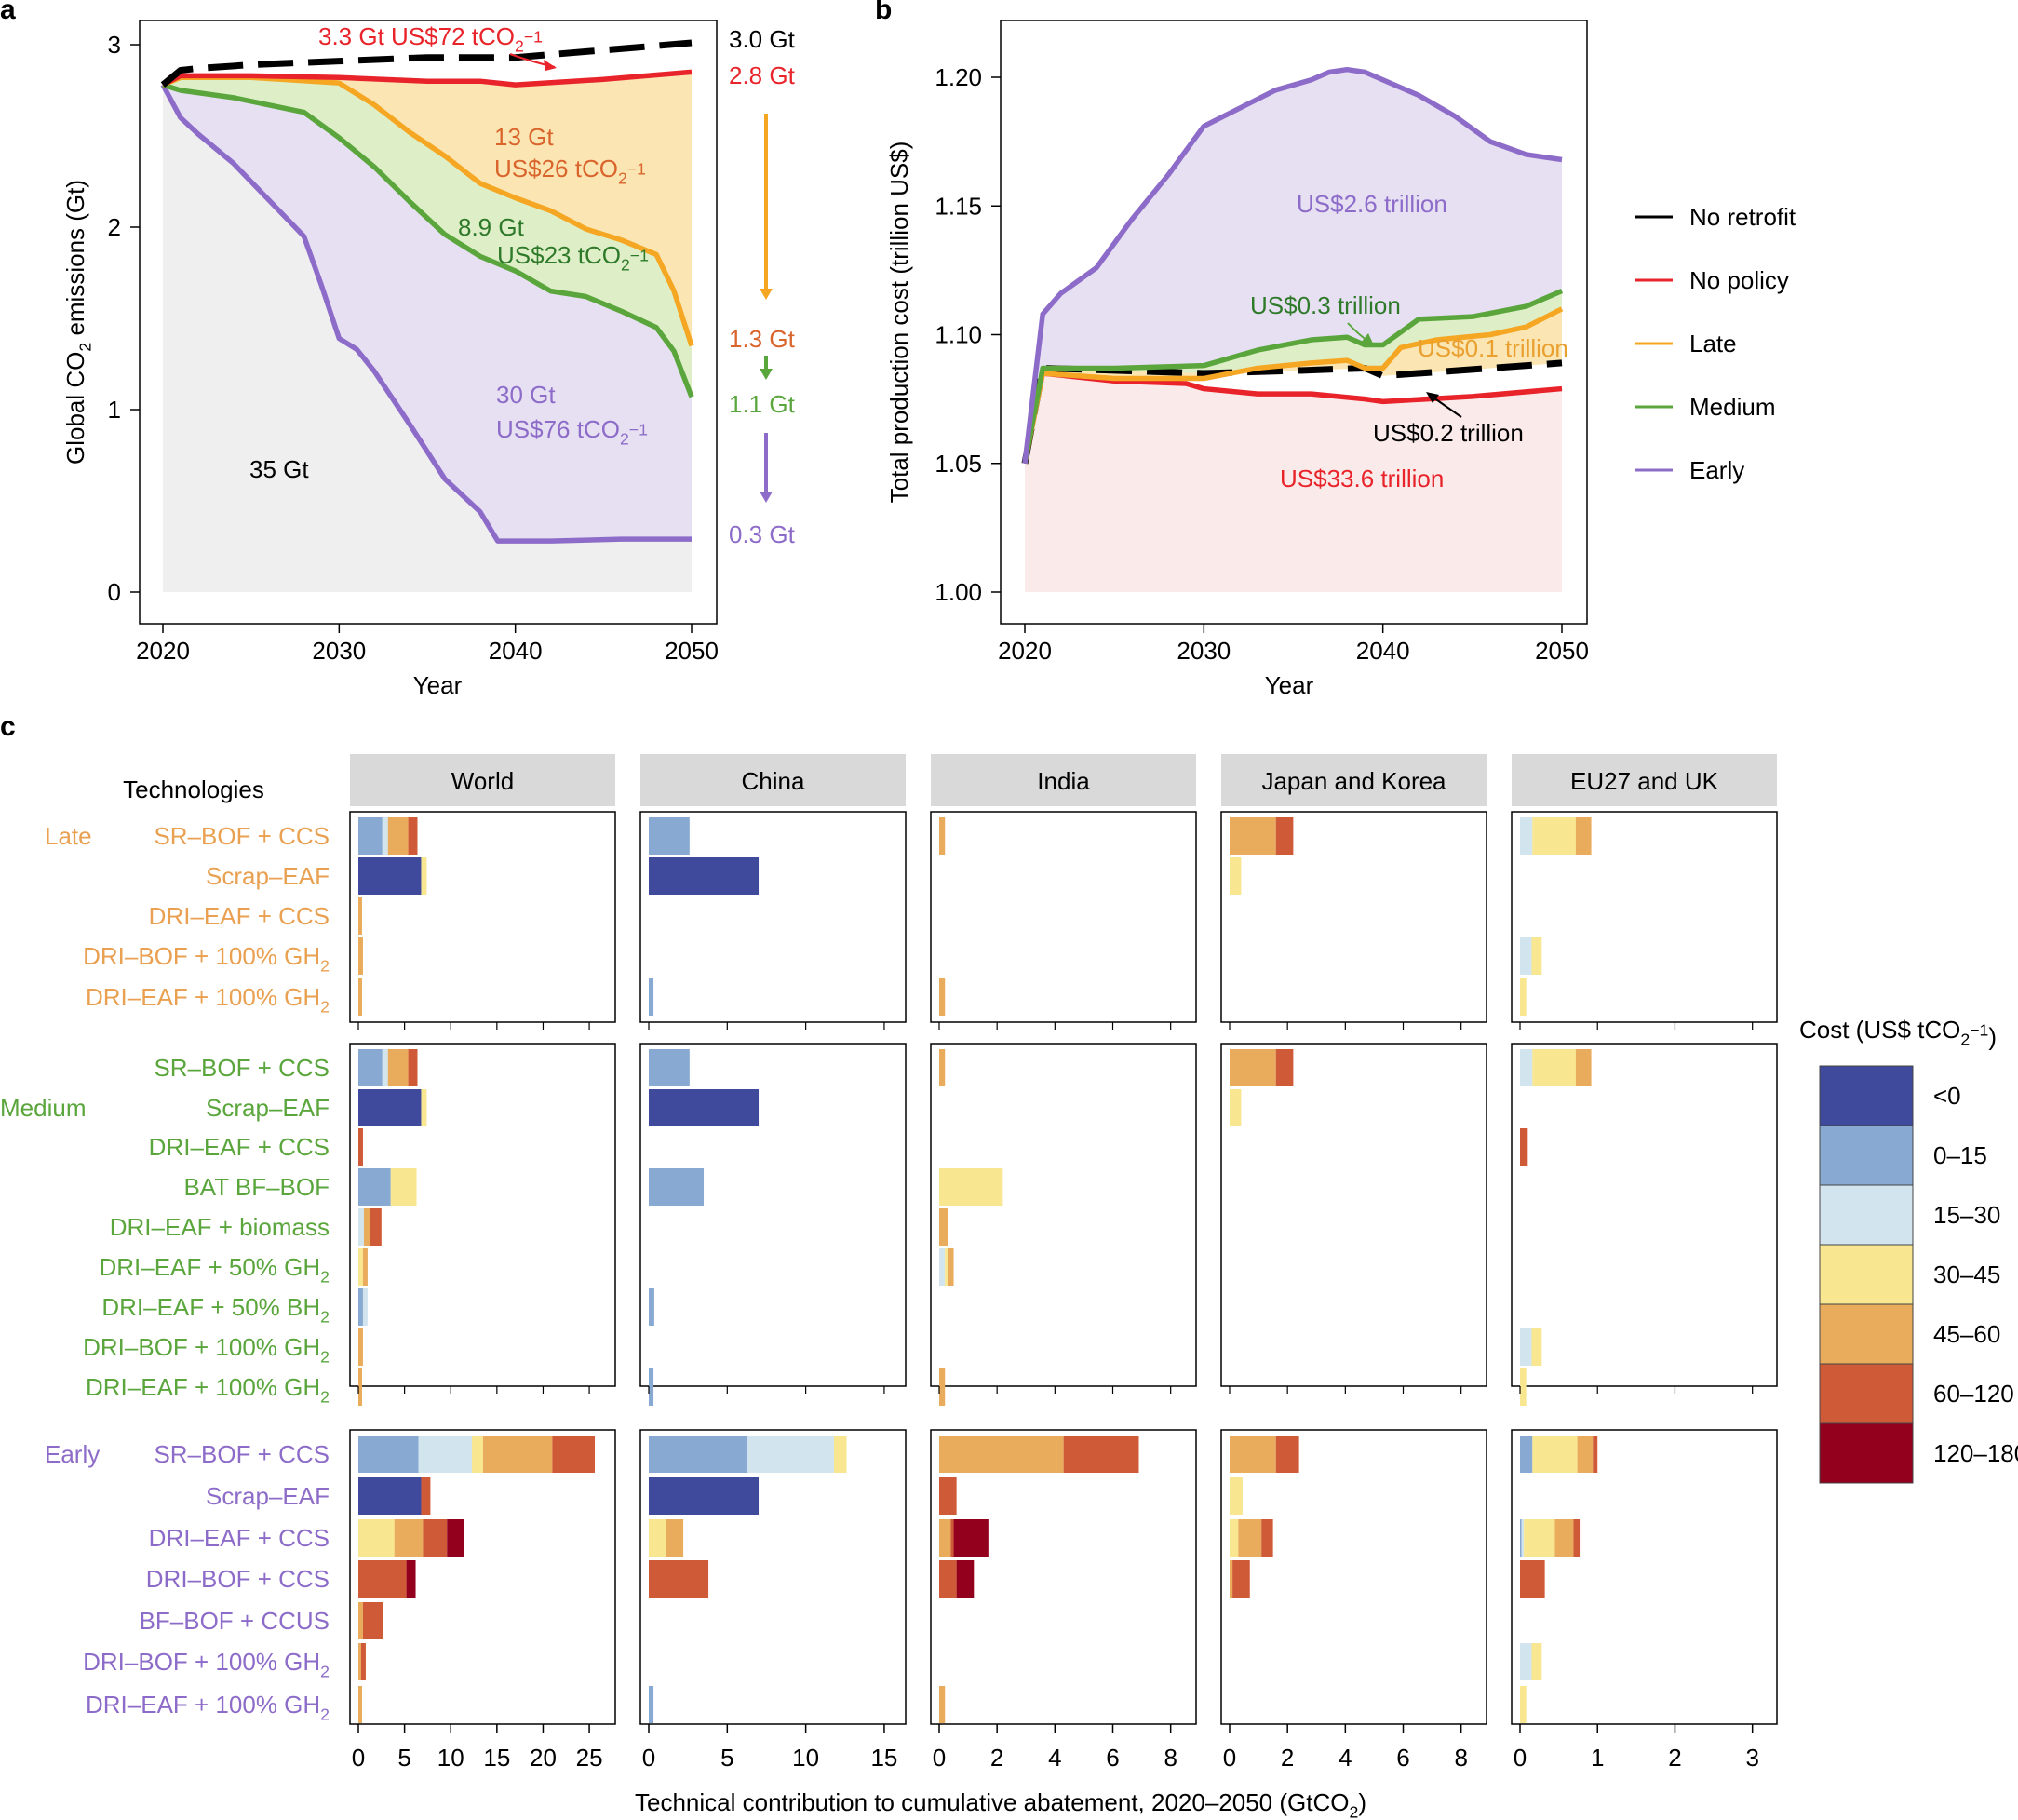 This screenshot has height=1820, width=2018. I want to click on series-line-early, so click(426, 313).